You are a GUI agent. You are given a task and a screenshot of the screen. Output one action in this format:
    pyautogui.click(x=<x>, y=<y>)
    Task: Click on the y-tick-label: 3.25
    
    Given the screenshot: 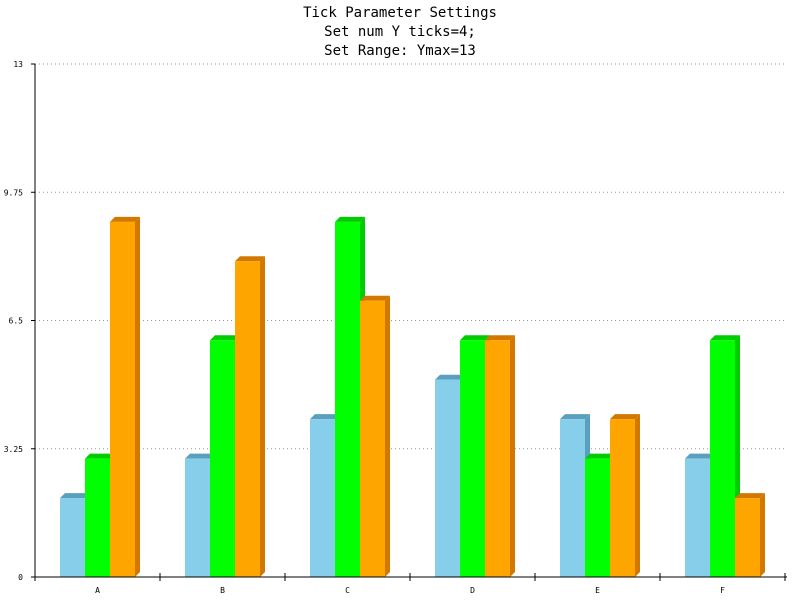 What is the action you would take?
    pyautogui.click(x=13, y=449)
    